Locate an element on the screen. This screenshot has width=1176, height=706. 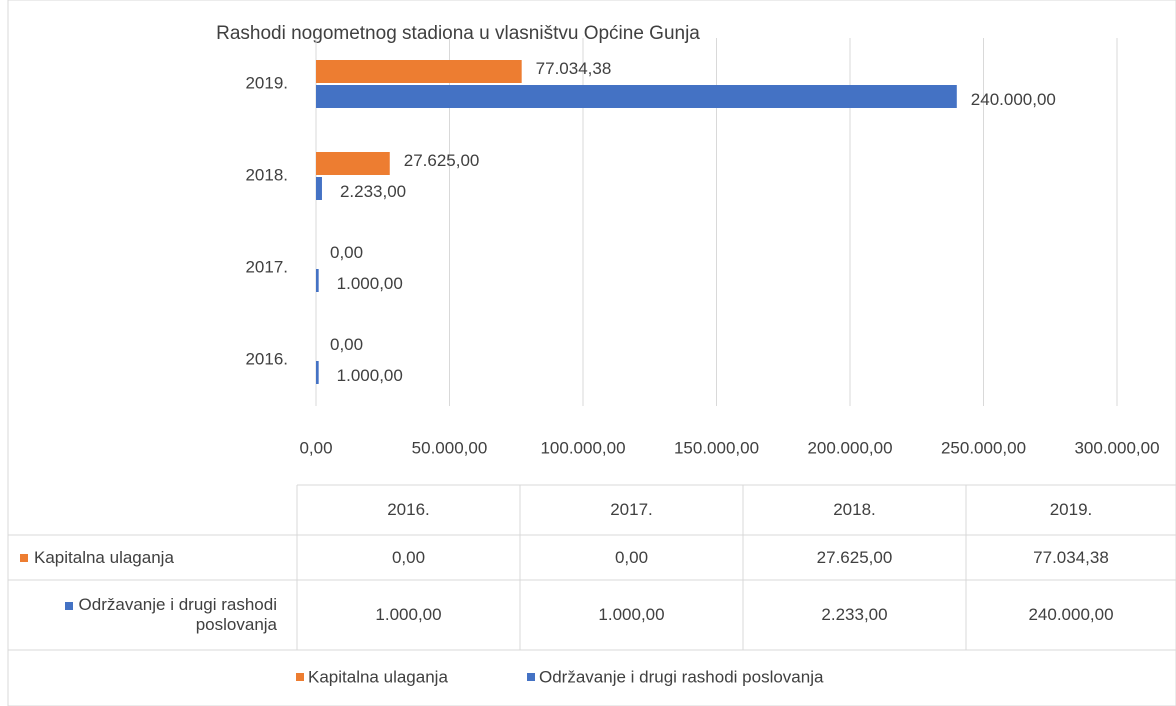
table-cell: 27.625,00 is located at coordinates (854, 557).